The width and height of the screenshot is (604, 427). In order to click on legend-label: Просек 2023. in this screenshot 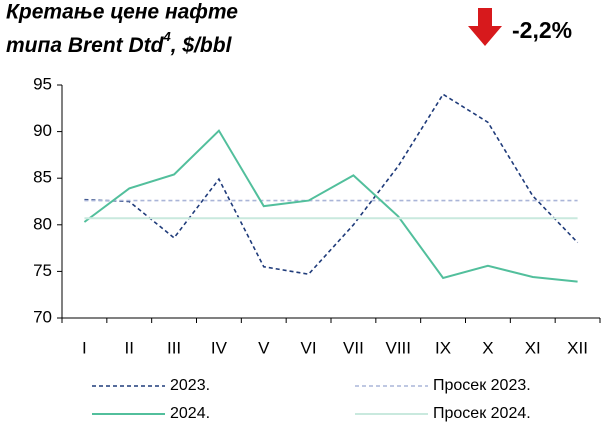, I will do `click(482, 385)`.